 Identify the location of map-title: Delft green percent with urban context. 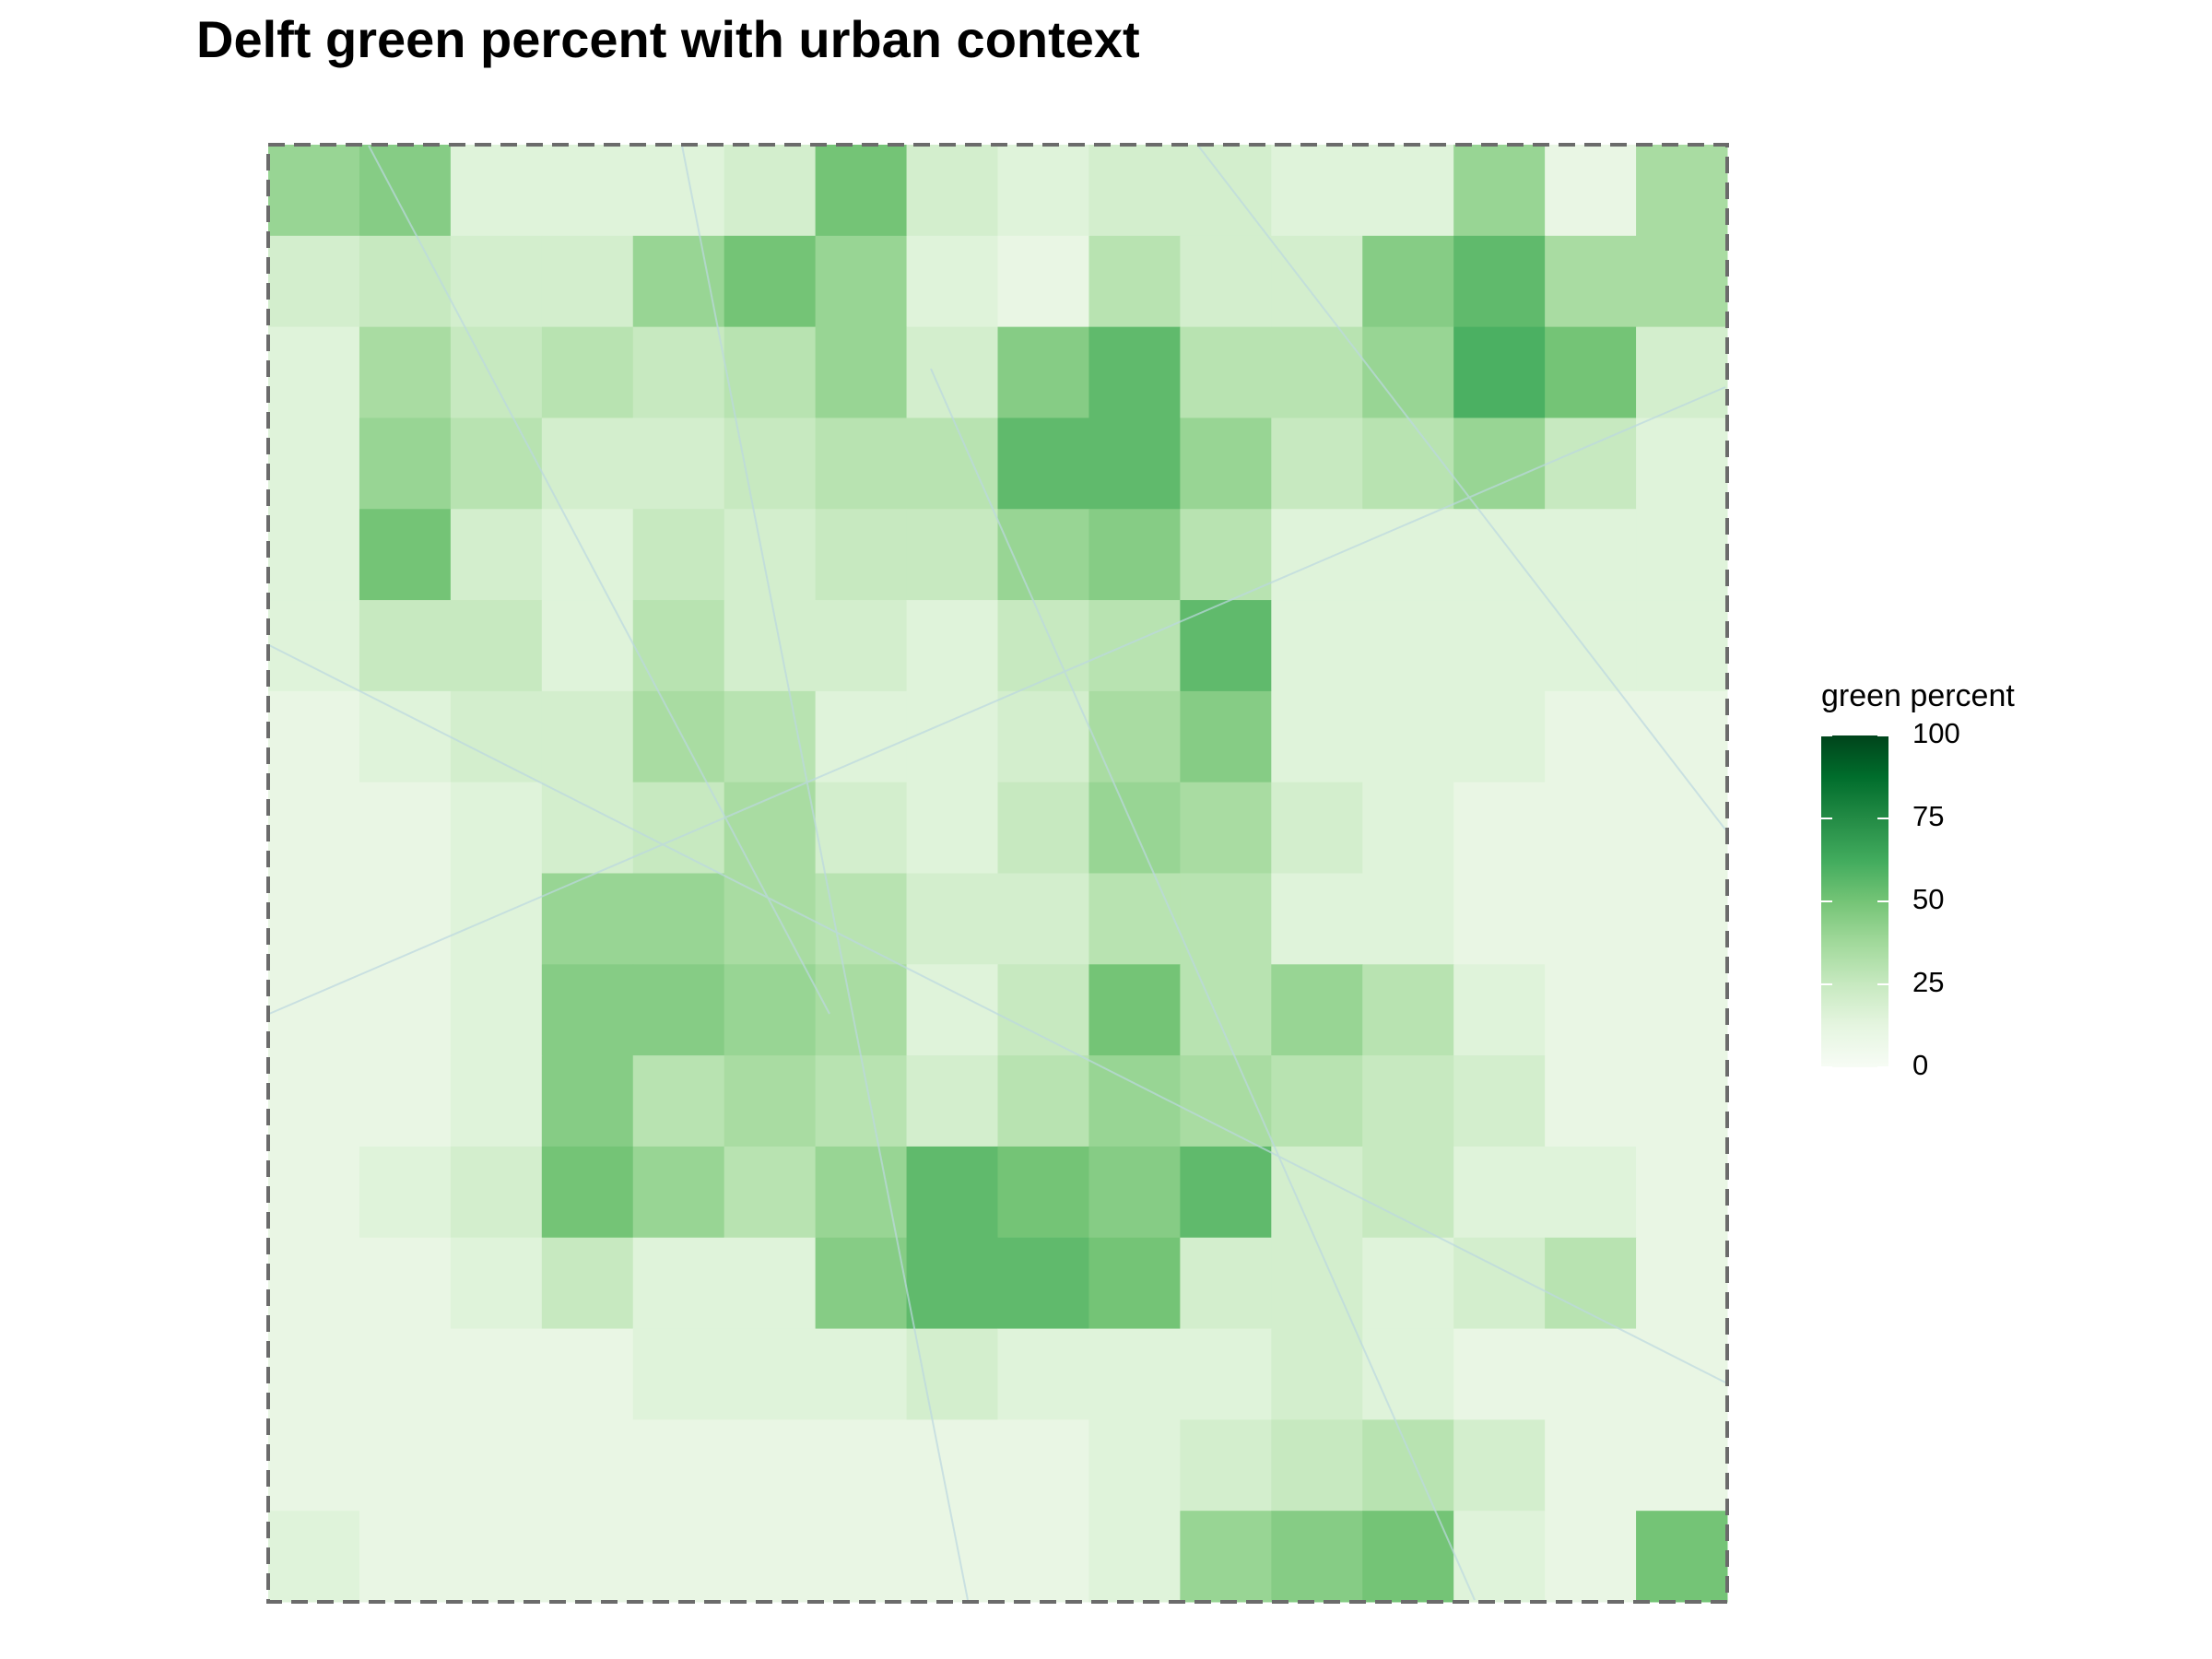
(668, 39).